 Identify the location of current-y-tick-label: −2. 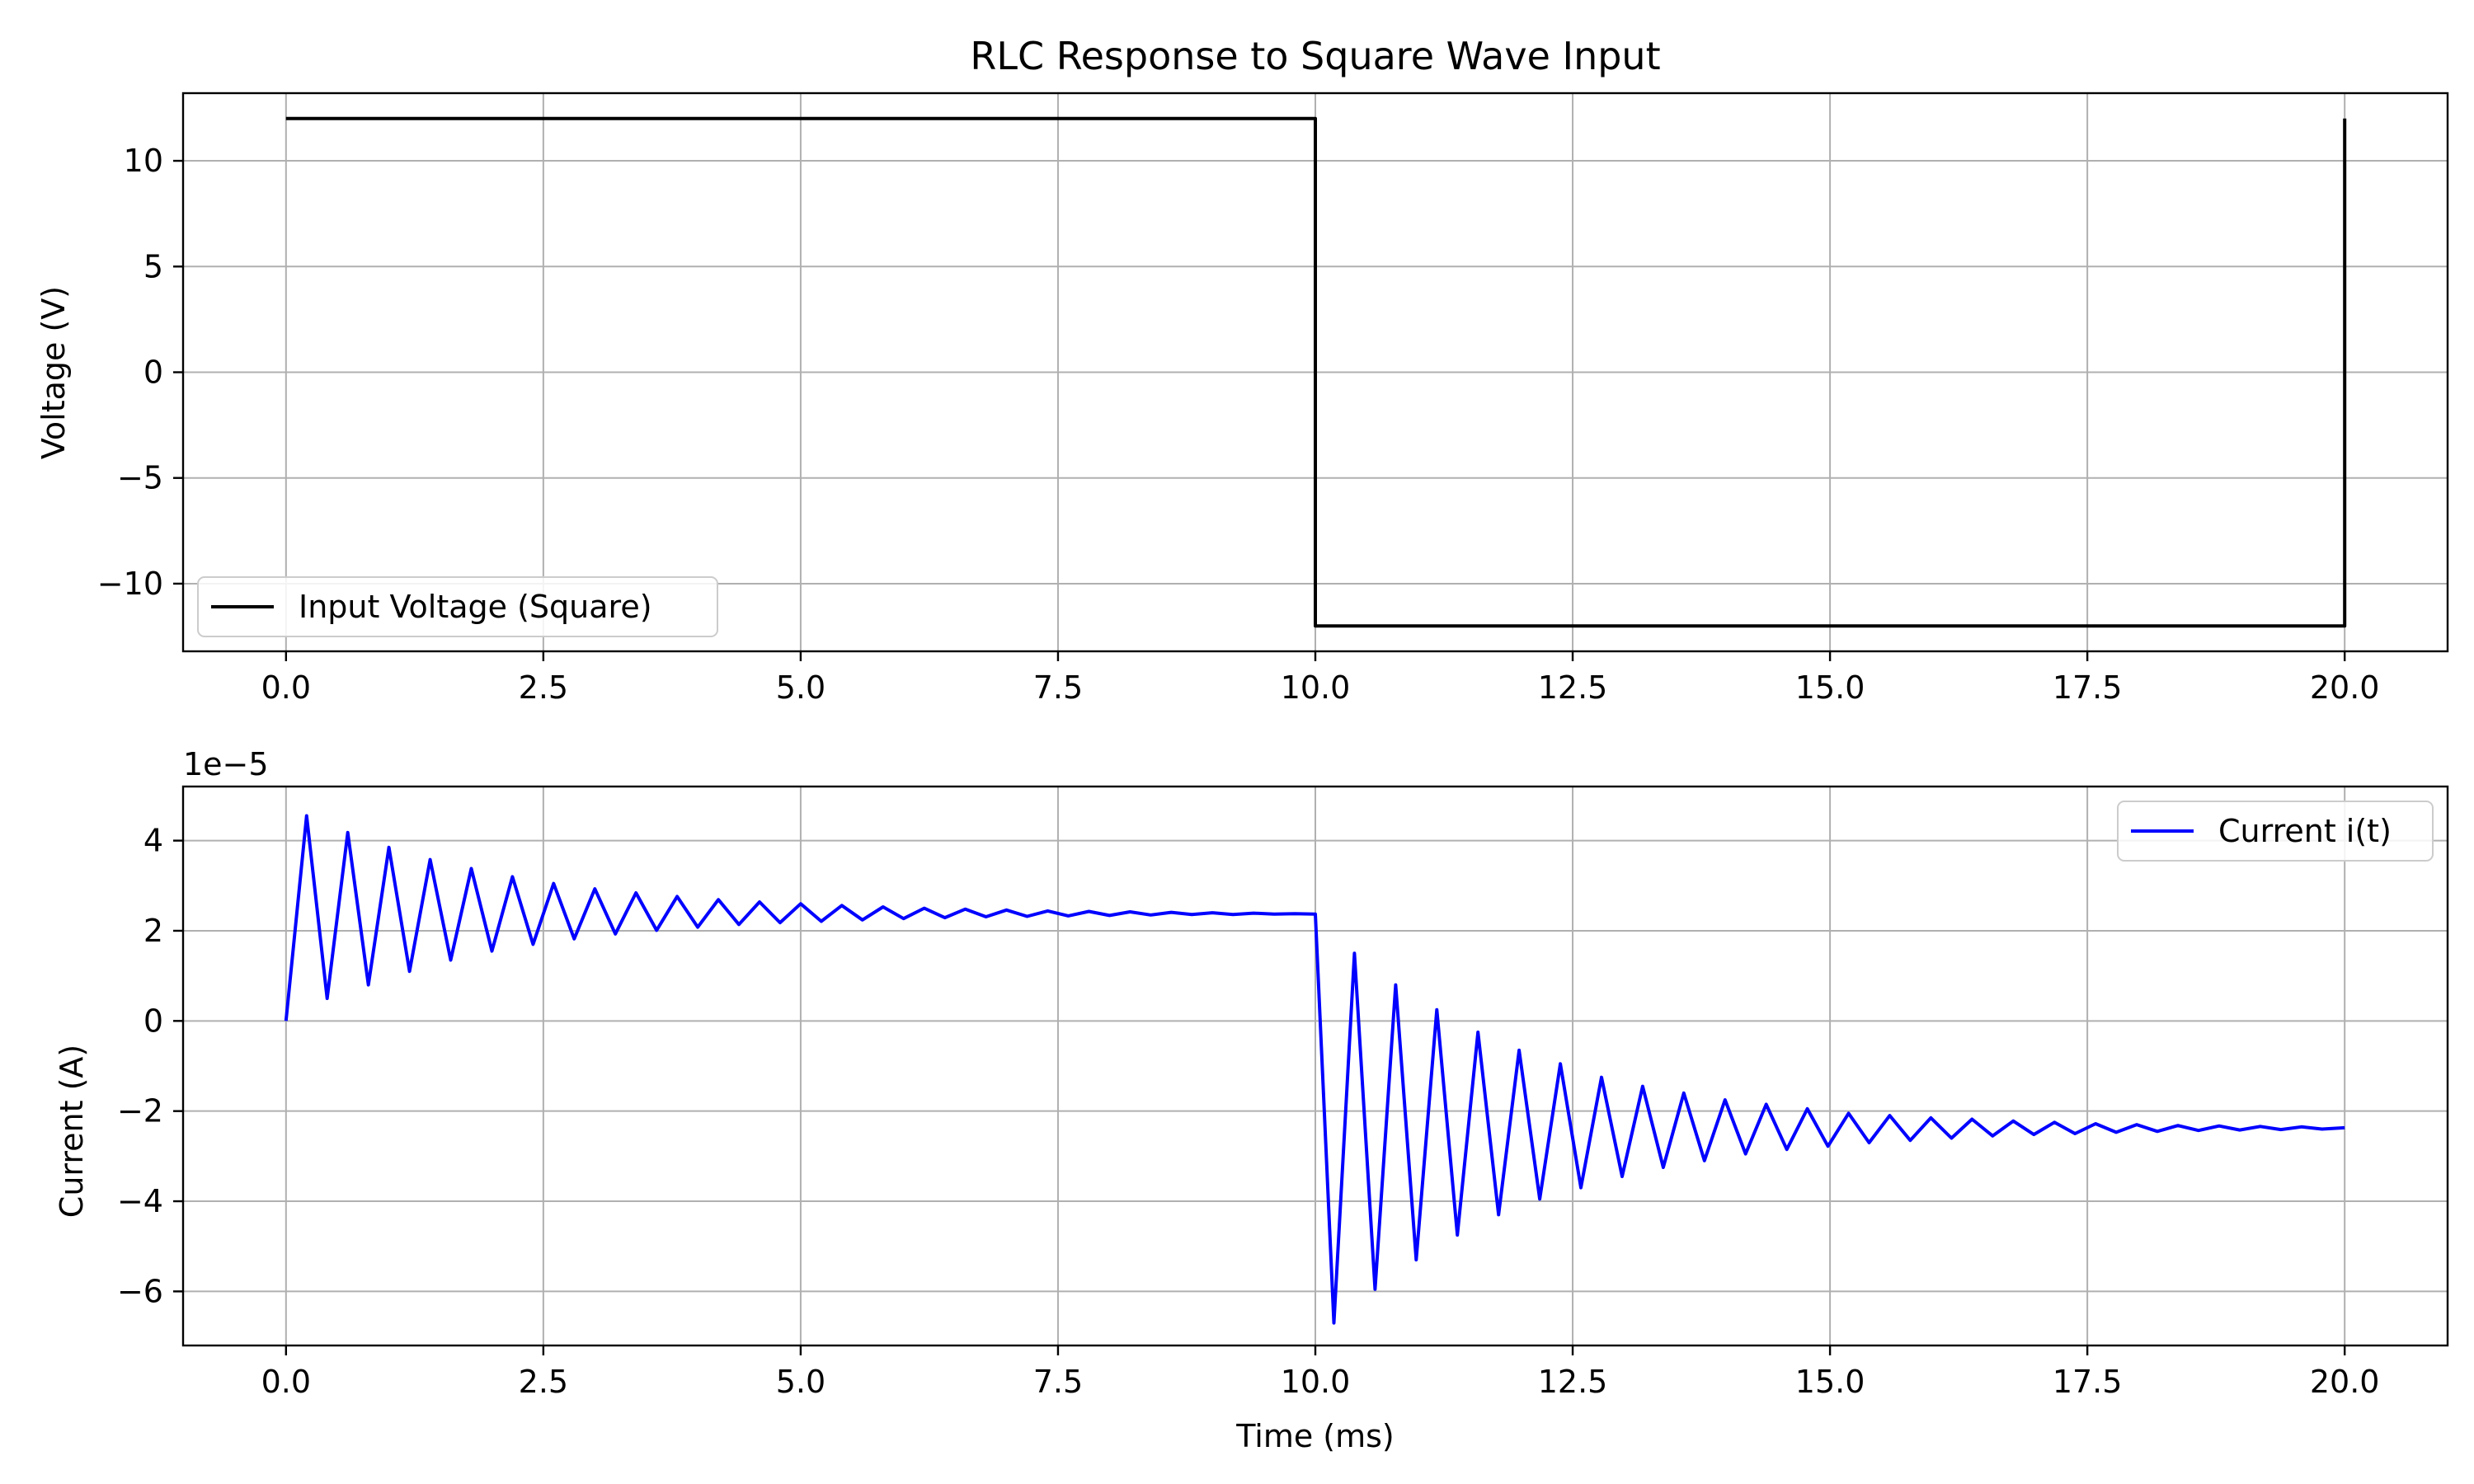
(140, 1111).